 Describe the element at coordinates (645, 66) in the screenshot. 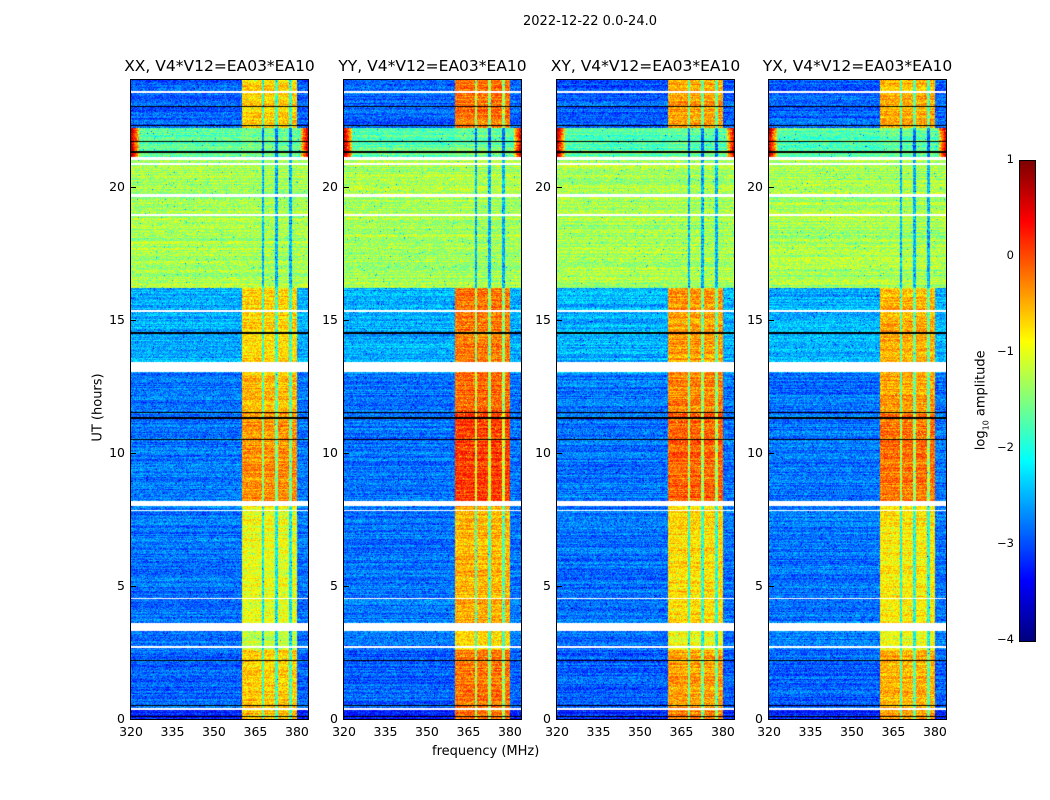

I see `panel-title: XY, V4*V12=EA03*EA10` at that location.